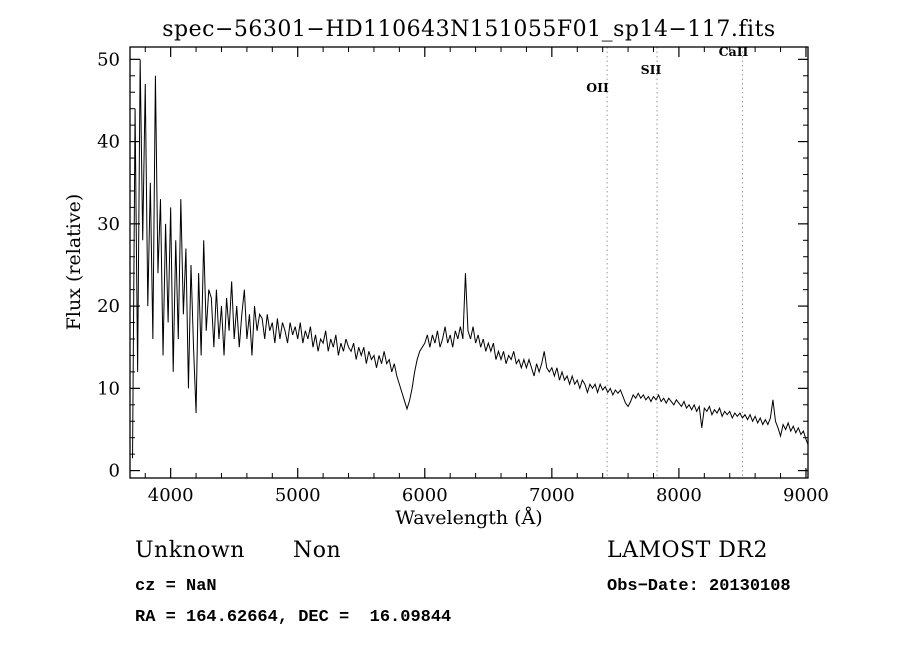 The image size is (900, 650). What do you see at coordinates (468, 518) in the screenshot?
I see `x-axis-label: Wavelength (Å)` at bounding box center [468, 518].